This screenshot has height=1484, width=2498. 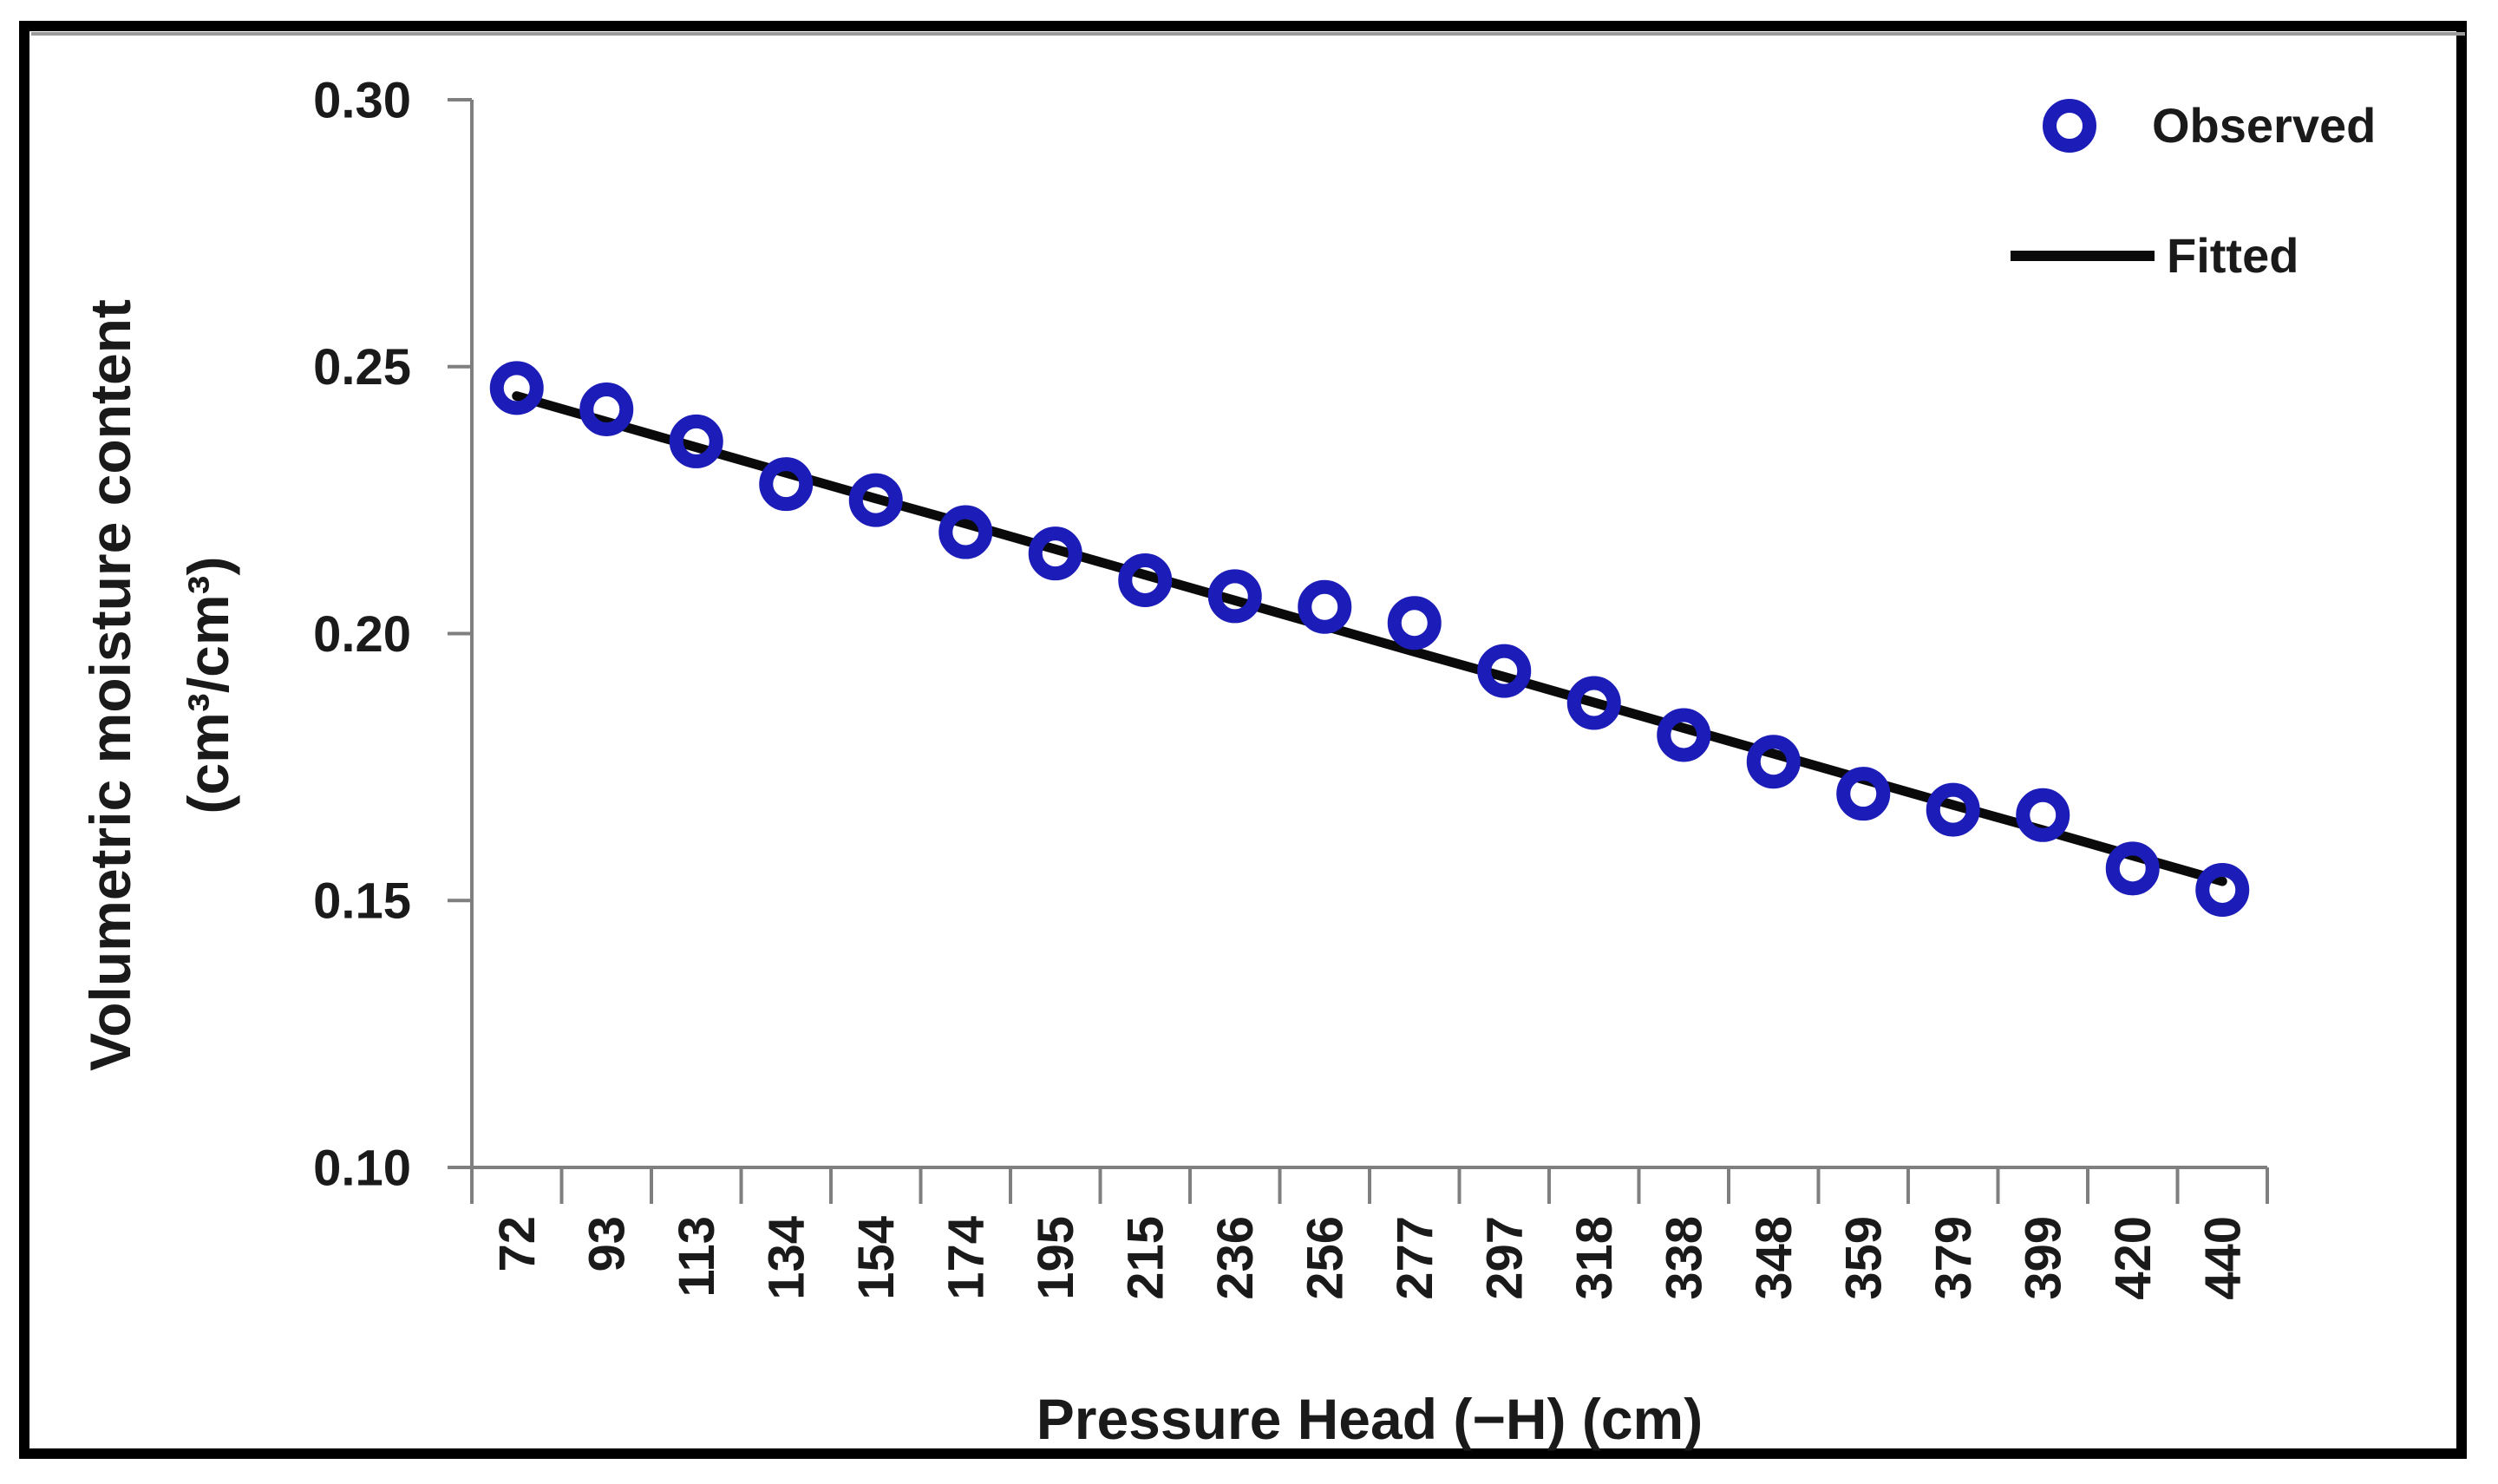 I want to click on y-tick-label: 0.15, so click(x=362, y=902).